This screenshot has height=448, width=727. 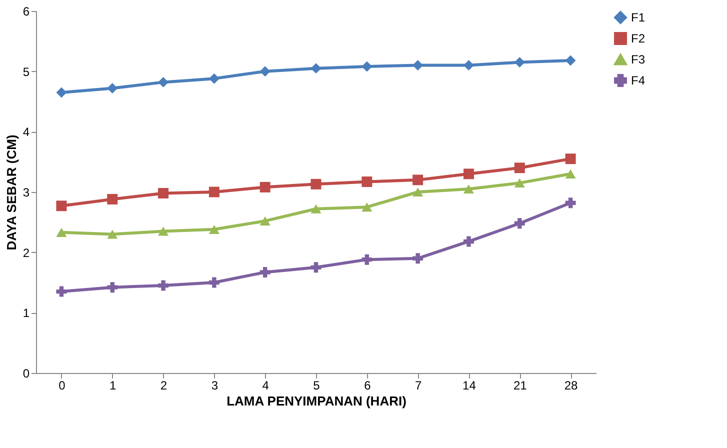 I want to click on y-tick-label: 6, so click(x=26, y=11).